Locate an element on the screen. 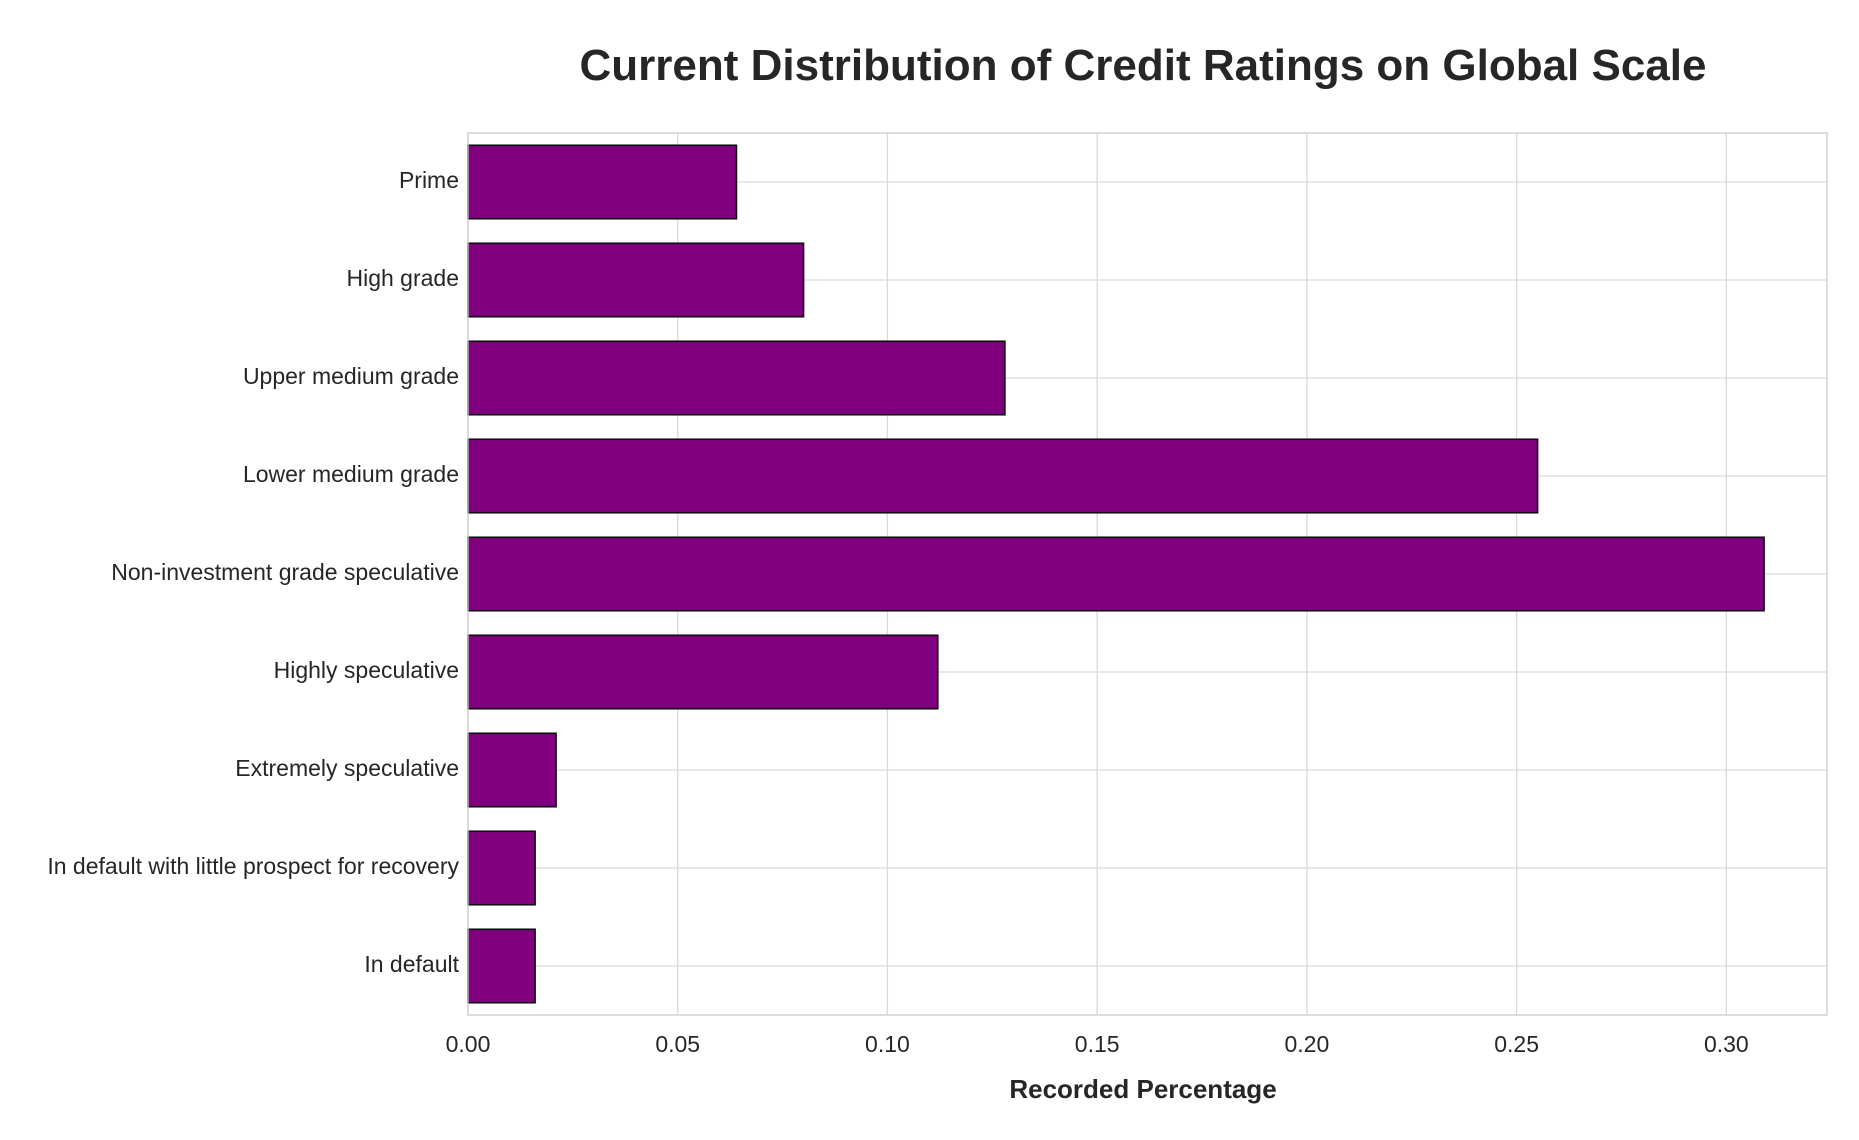 Image resolution: width=1859 pixels, height=1140 pixels. x-tick-label: 0.05 is located at coordinates (677, 1044).